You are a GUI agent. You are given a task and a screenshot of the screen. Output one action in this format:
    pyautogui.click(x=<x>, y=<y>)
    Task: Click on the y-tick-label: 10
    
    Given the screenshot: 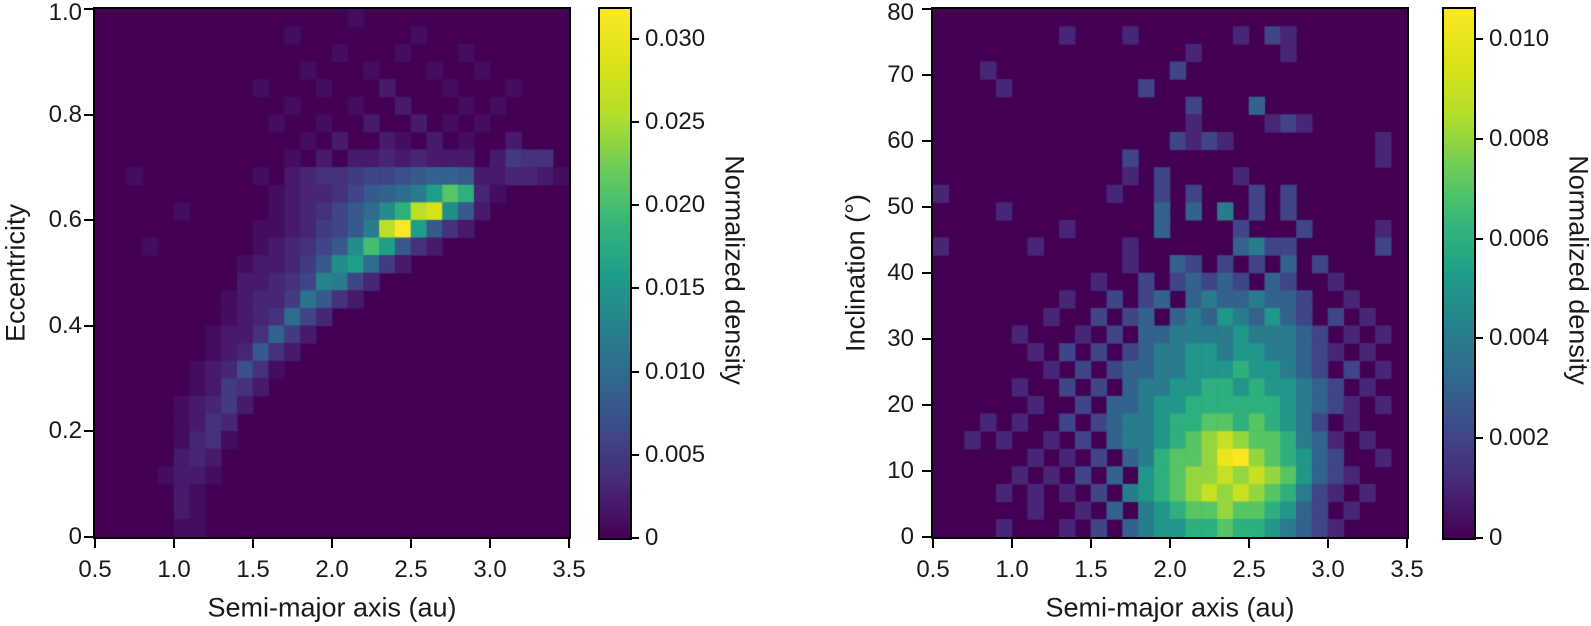 What is the action you would take?
    pyautogui.click(x=900, y=470)
    